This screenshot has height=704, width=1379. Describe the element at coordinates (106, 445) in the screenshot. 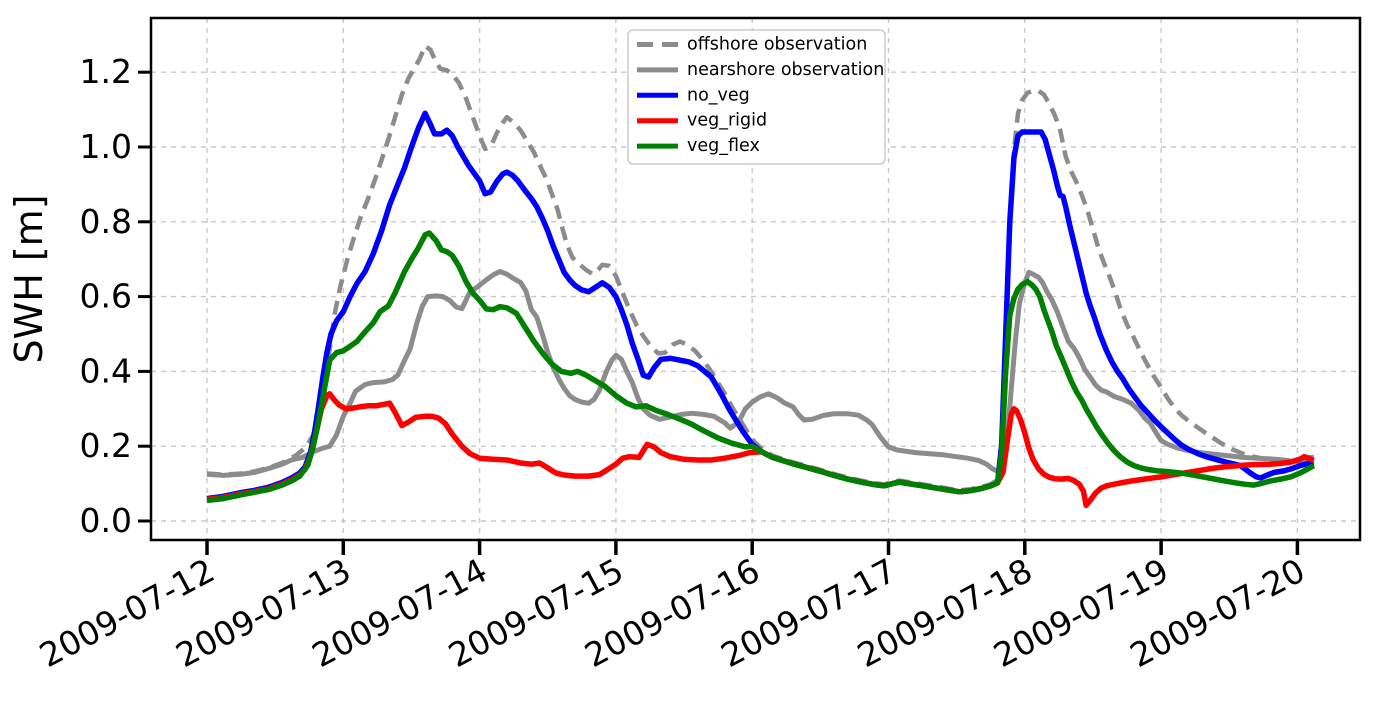

I see `y-tick-label: 0.2` at that location.